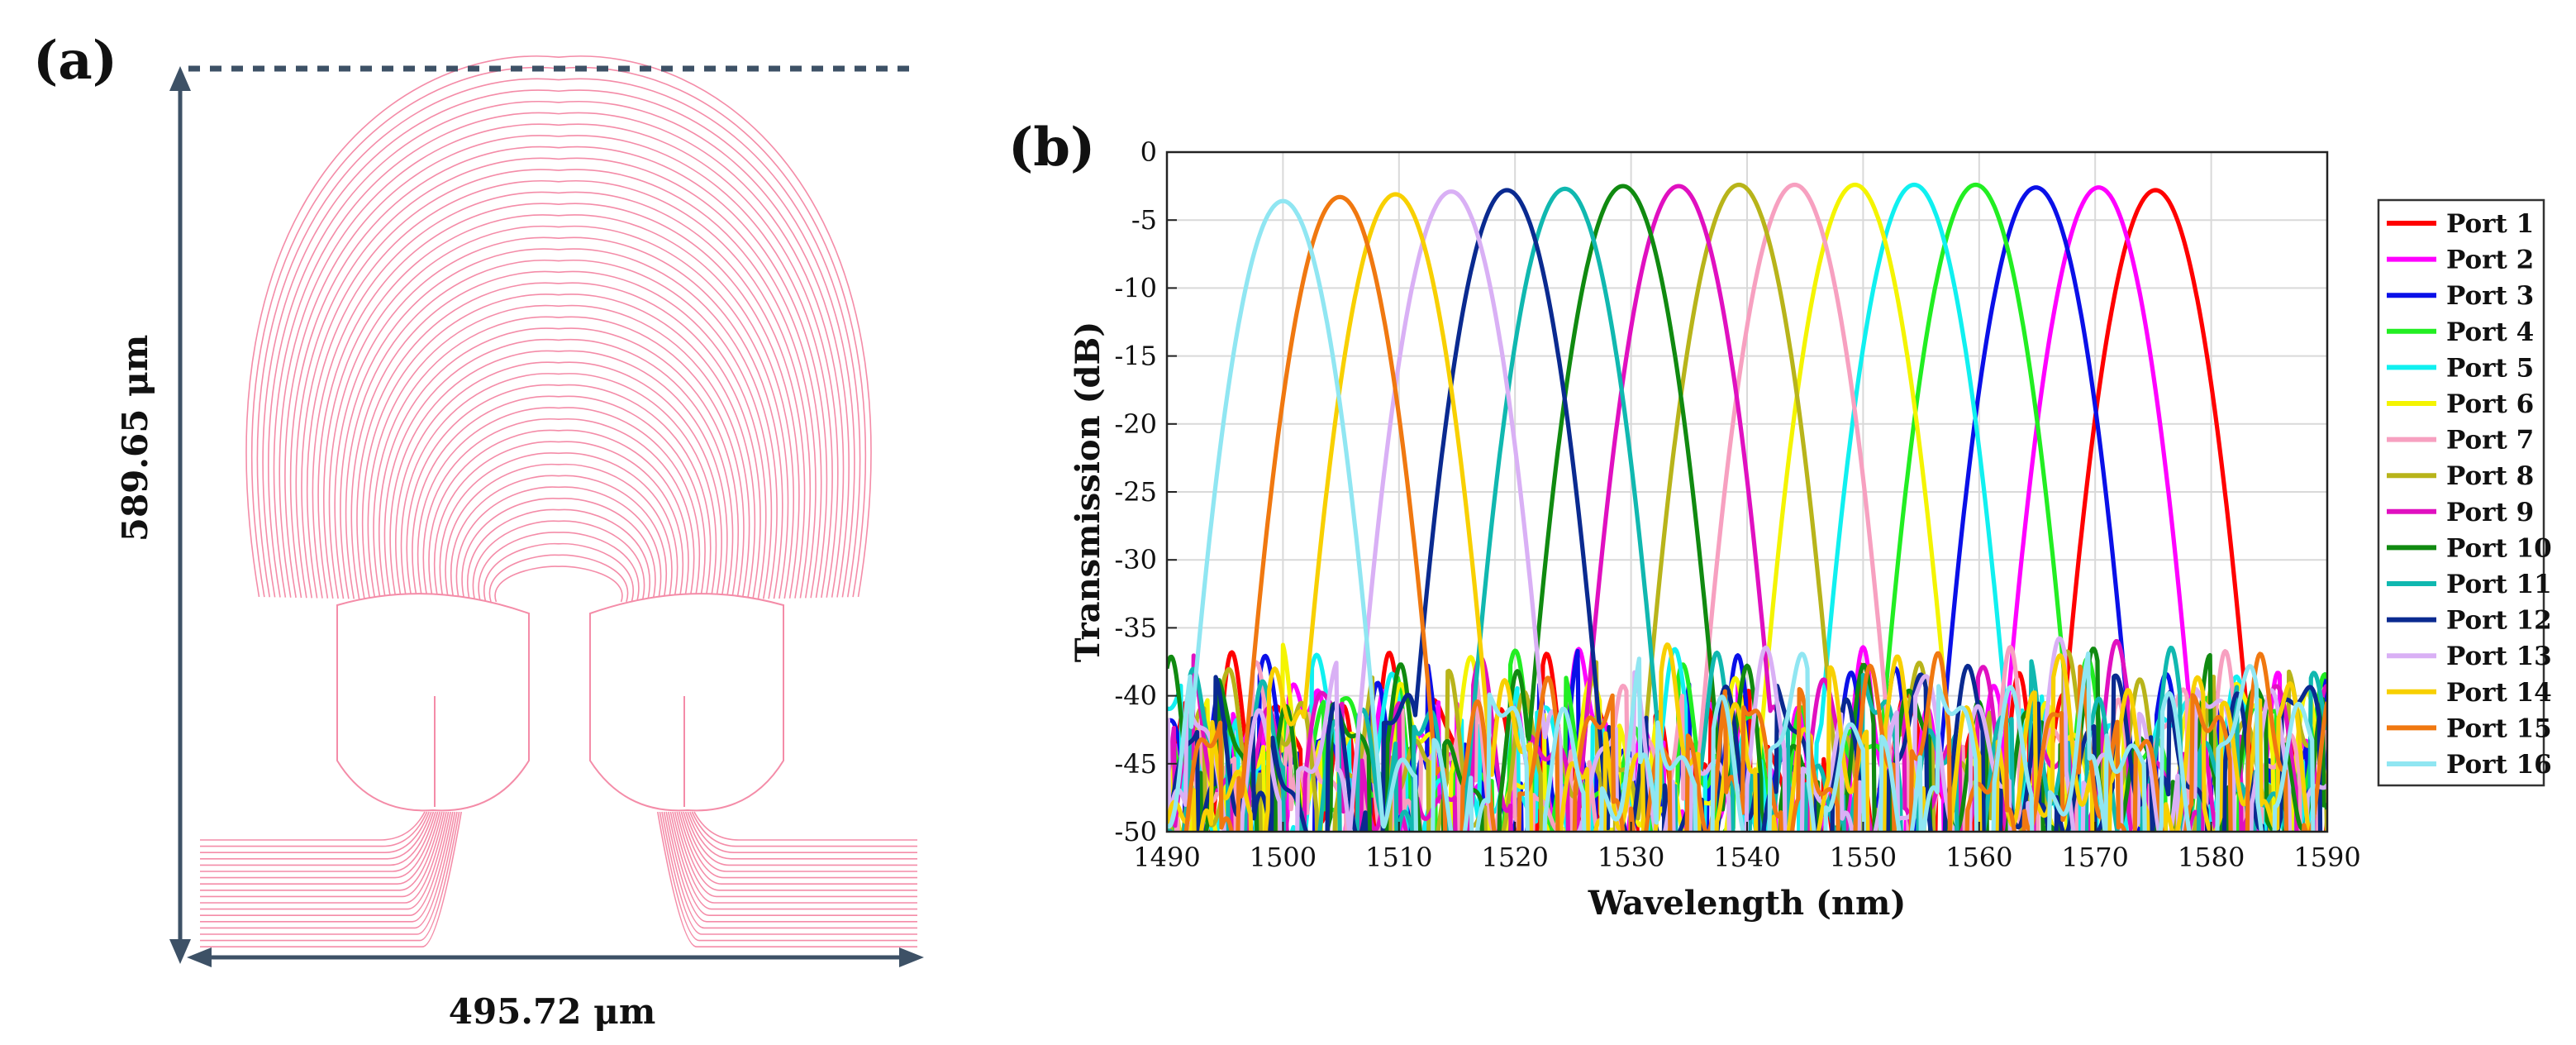 This screenshot has height=1045, width=2576. What do you see at coordinates (686, 702) in the screenshot?
I see `output-slab-region` at bounding box center [686, 702].